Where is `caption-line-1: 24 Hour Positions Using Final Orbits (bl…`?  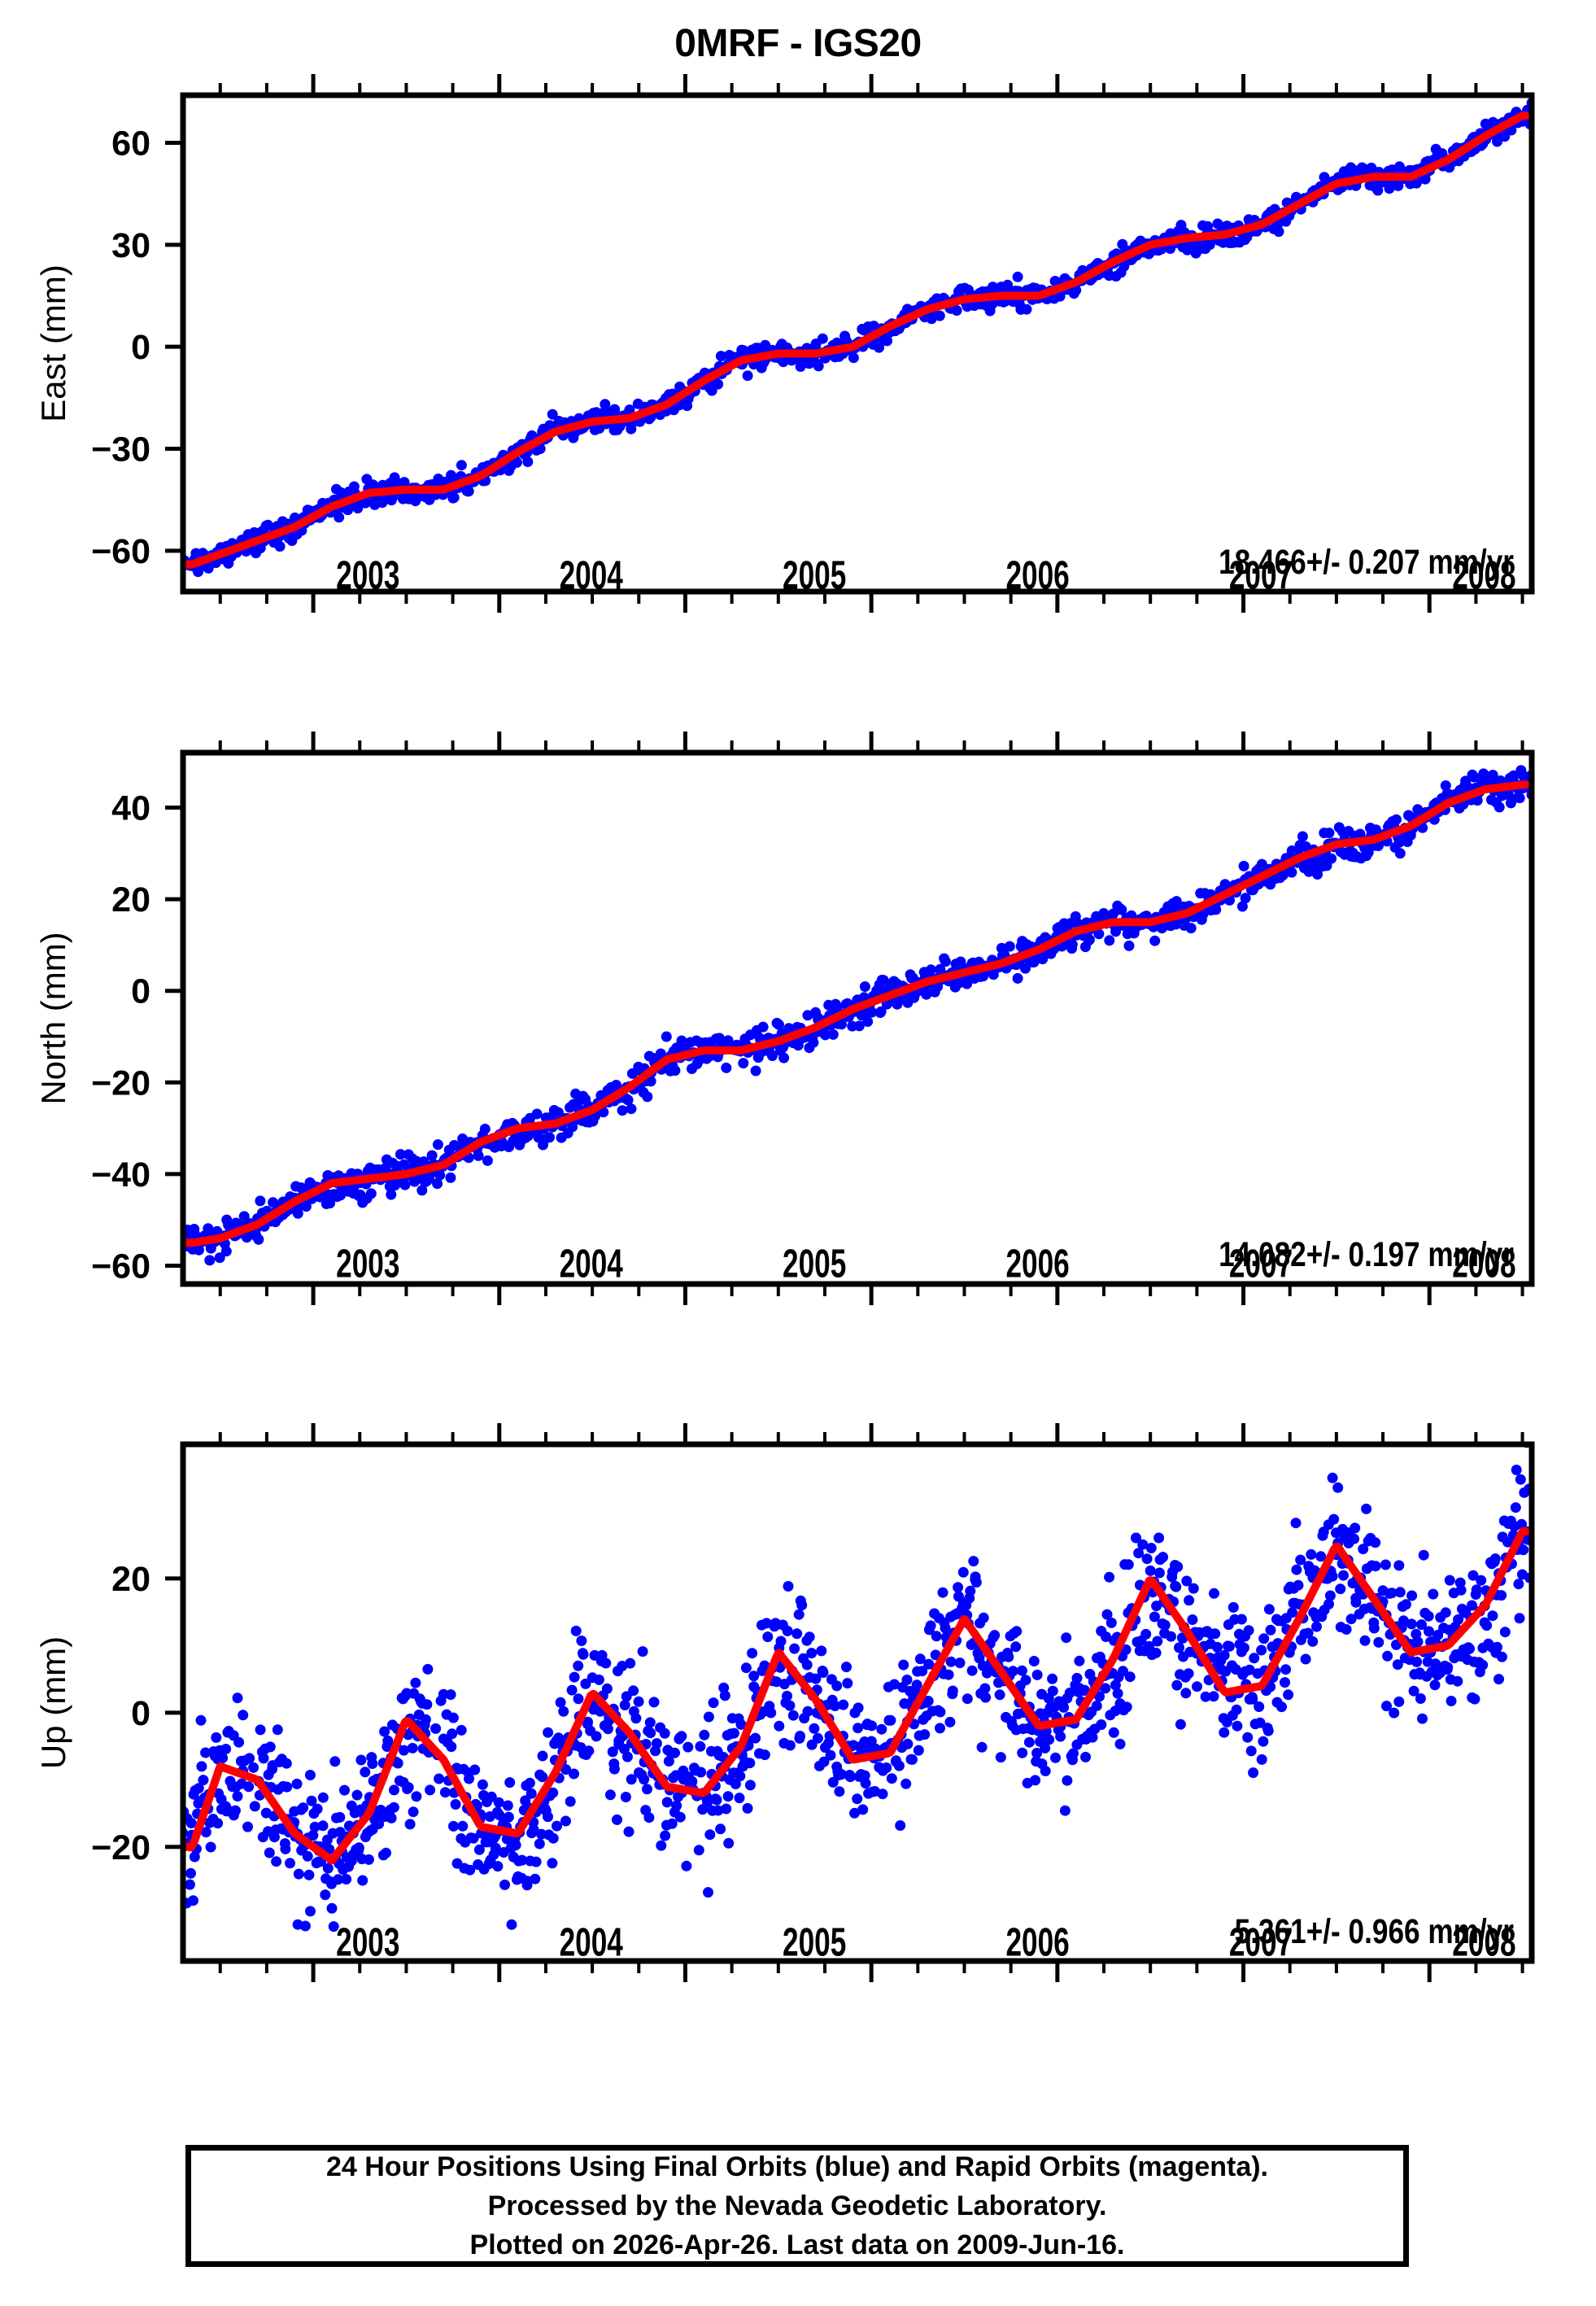
caption-line-1: 24 Hour Positions Using Final Orbits (bl… is located at coordinates (797, 2166).